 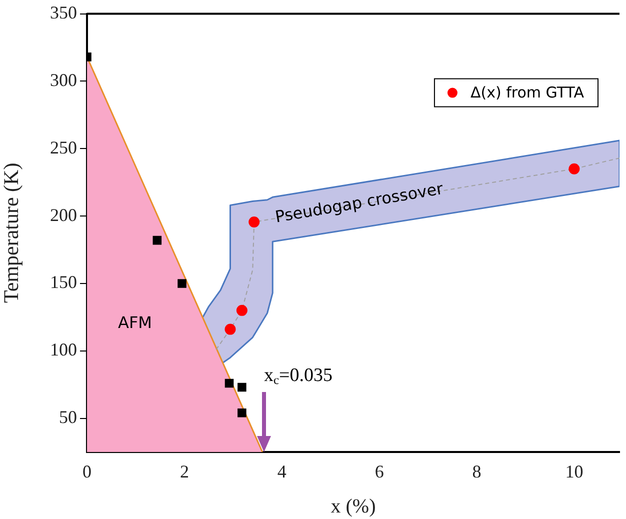 I want to click on y-tick-label: 350, so click(x=63, y=12).